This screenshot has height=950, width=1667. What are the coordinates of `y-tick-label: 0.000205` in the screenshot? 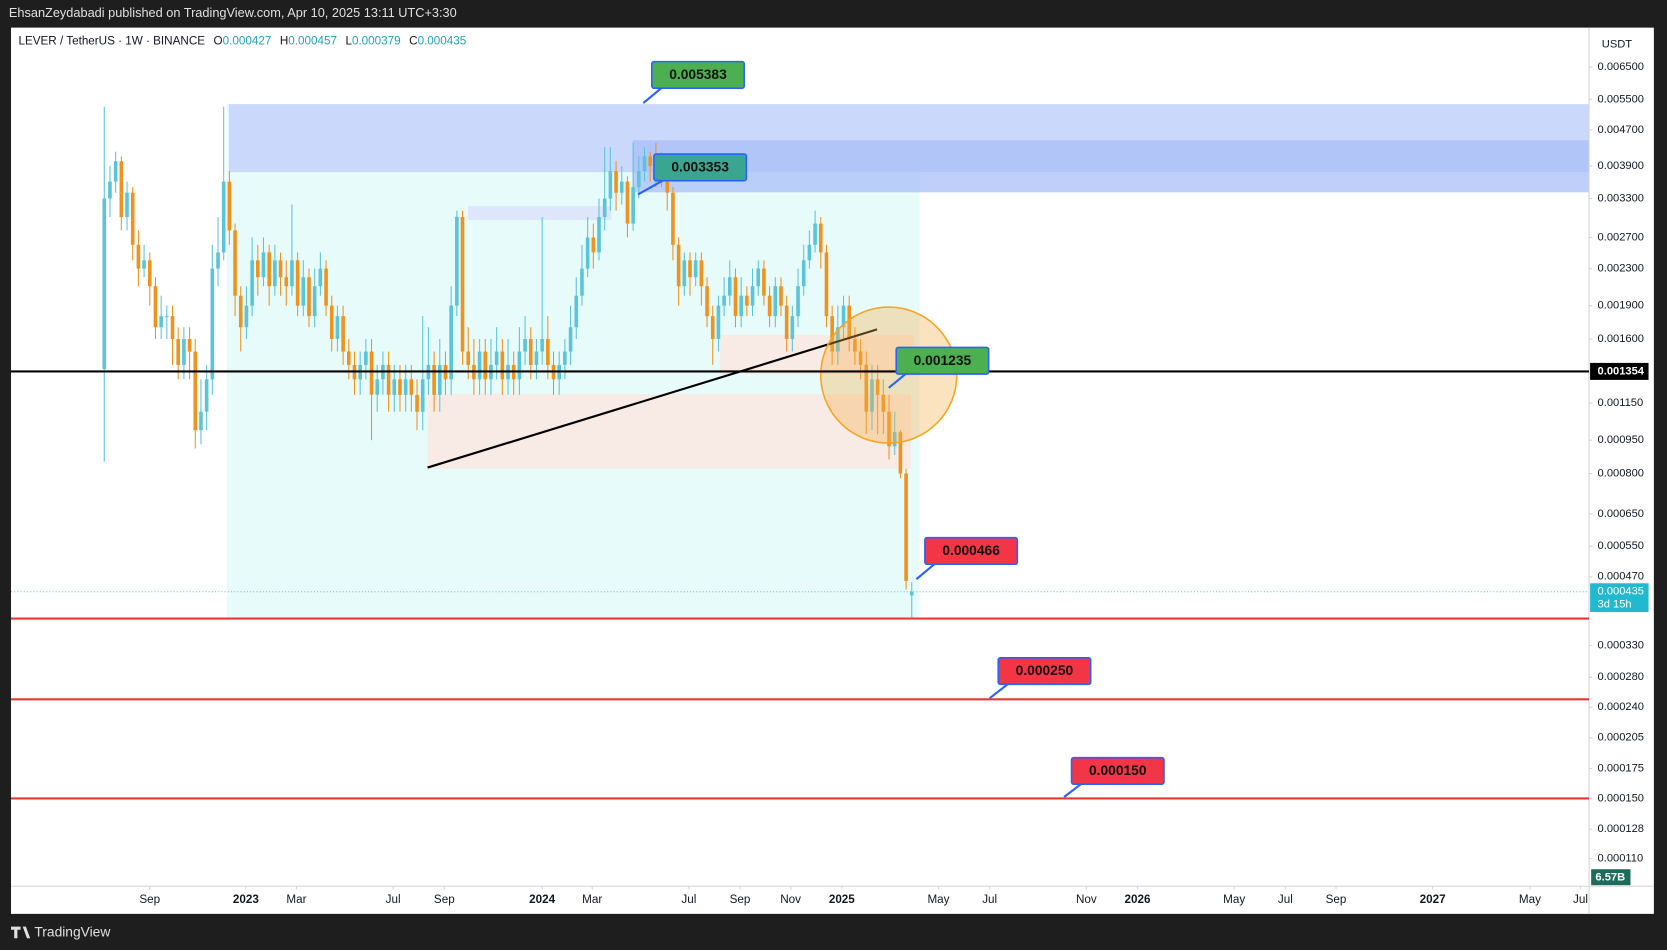 It's located at (1621, 738).